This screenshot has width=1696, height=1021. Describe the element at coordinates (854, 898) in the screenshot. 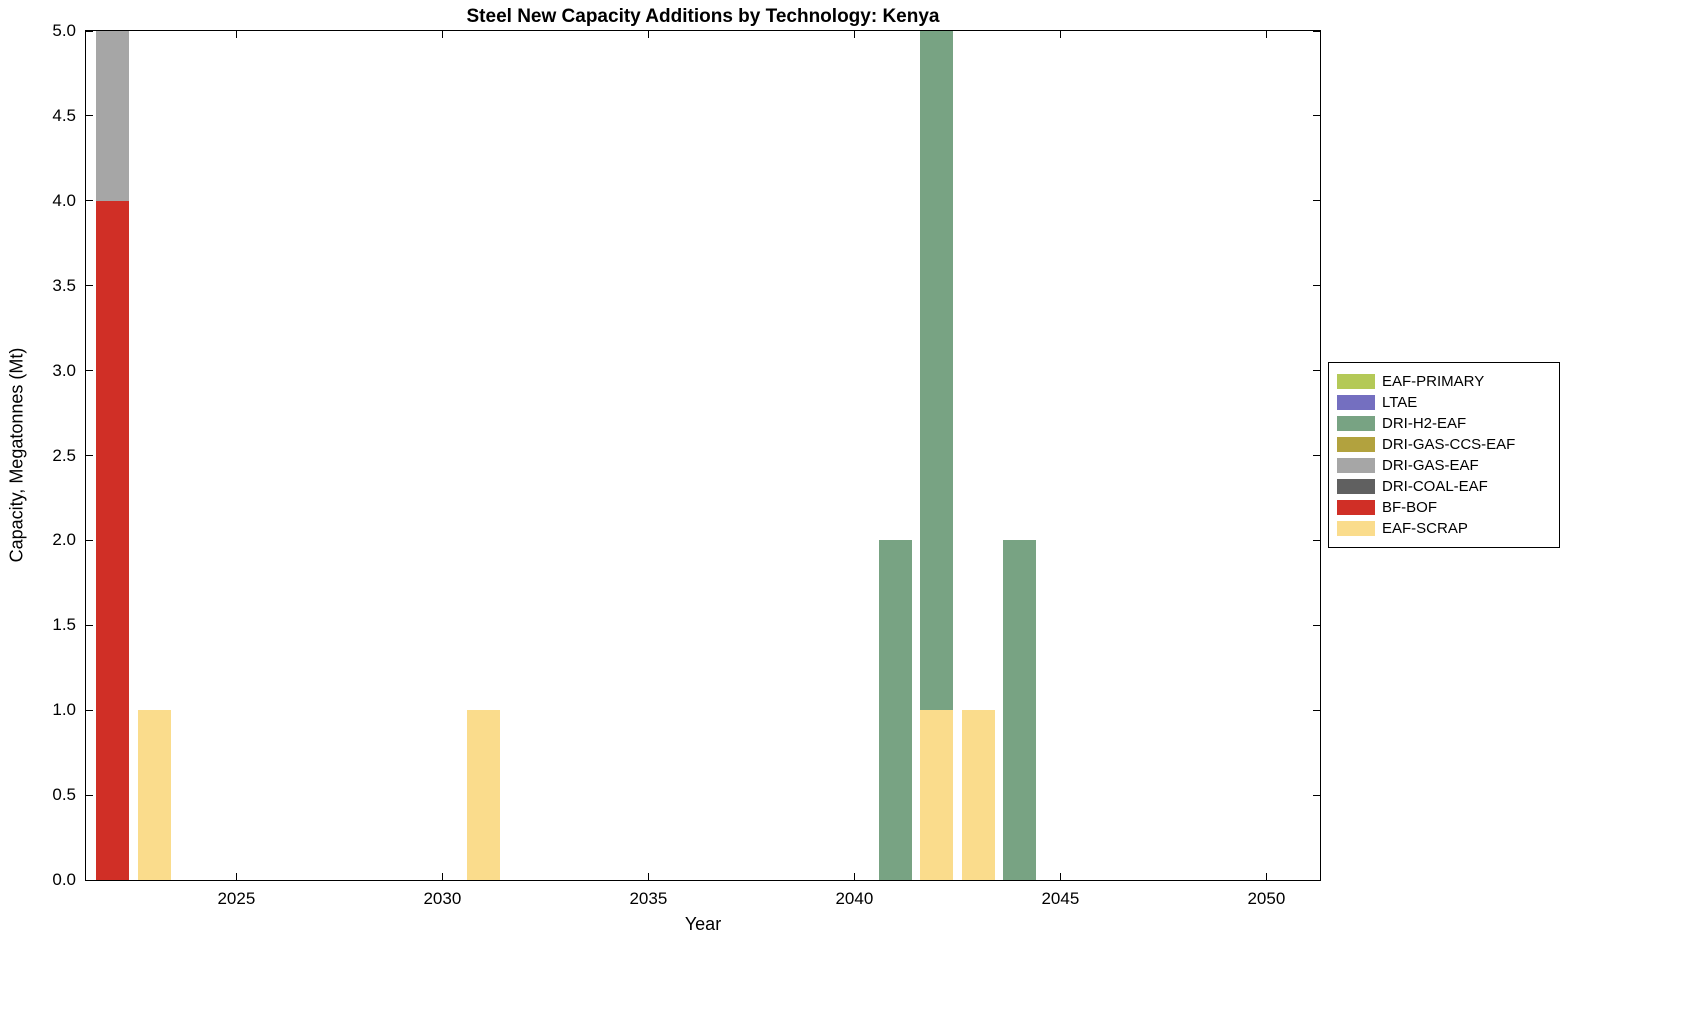

I see `x-tick-label: 2040` at that location.